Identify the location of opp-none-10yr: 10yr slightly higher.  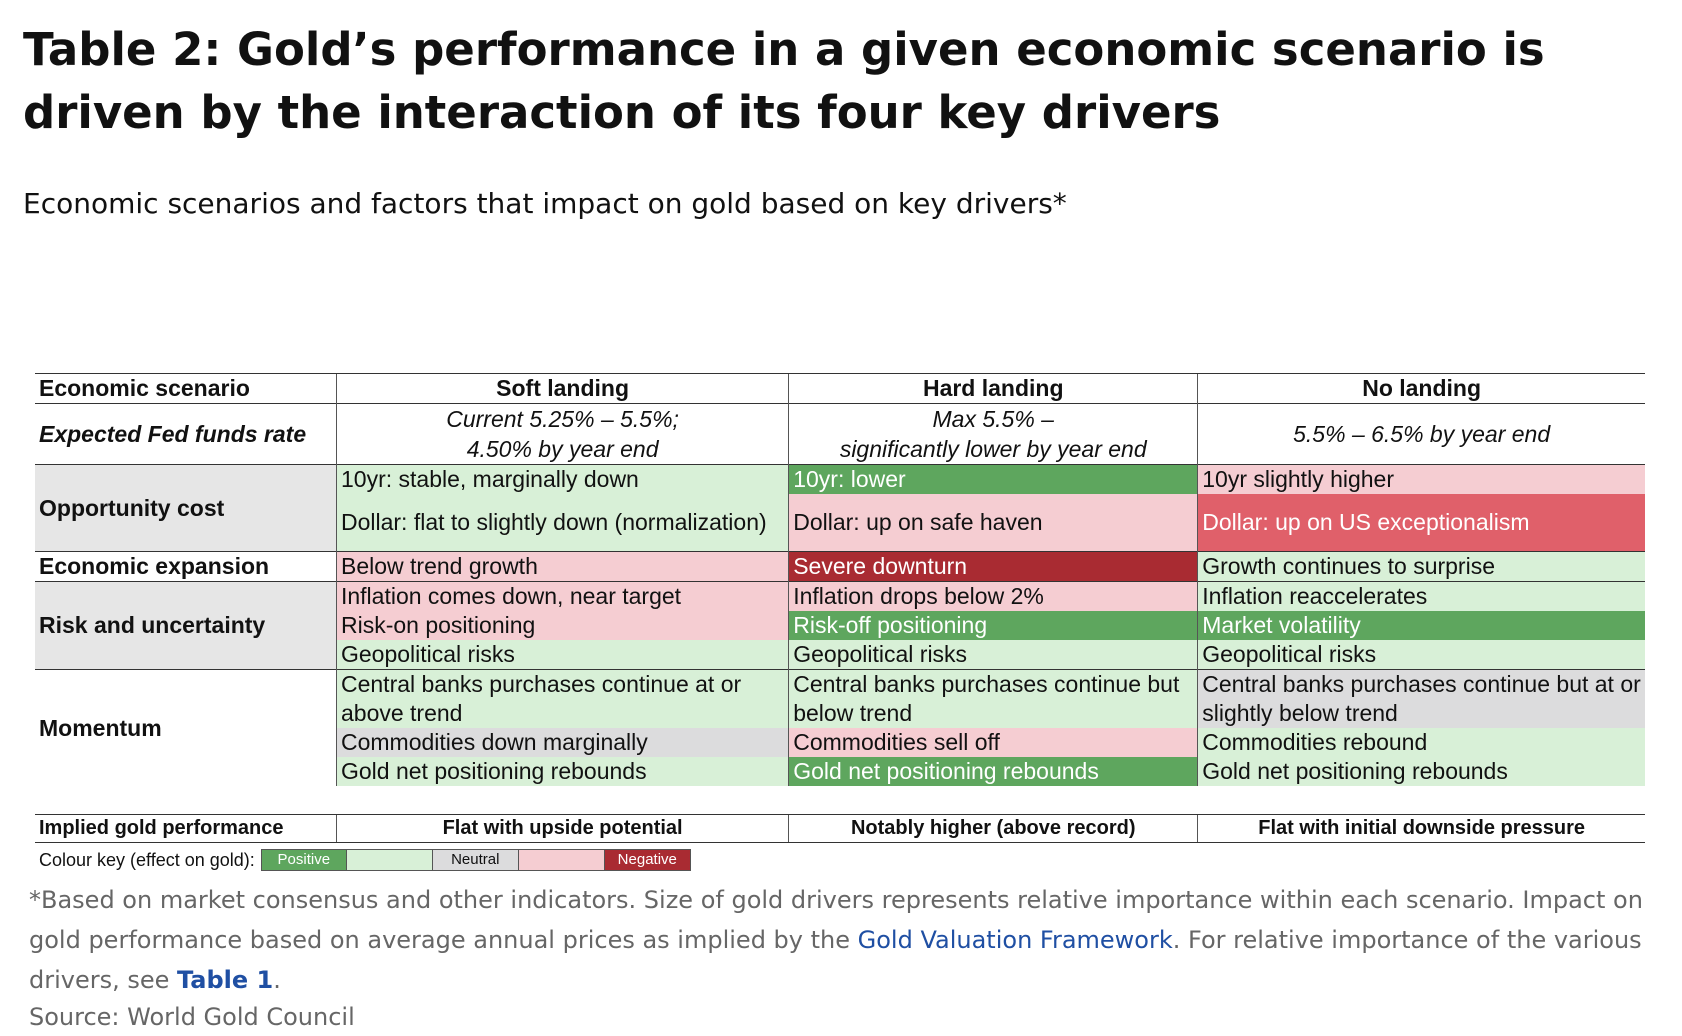
(1421, 479).